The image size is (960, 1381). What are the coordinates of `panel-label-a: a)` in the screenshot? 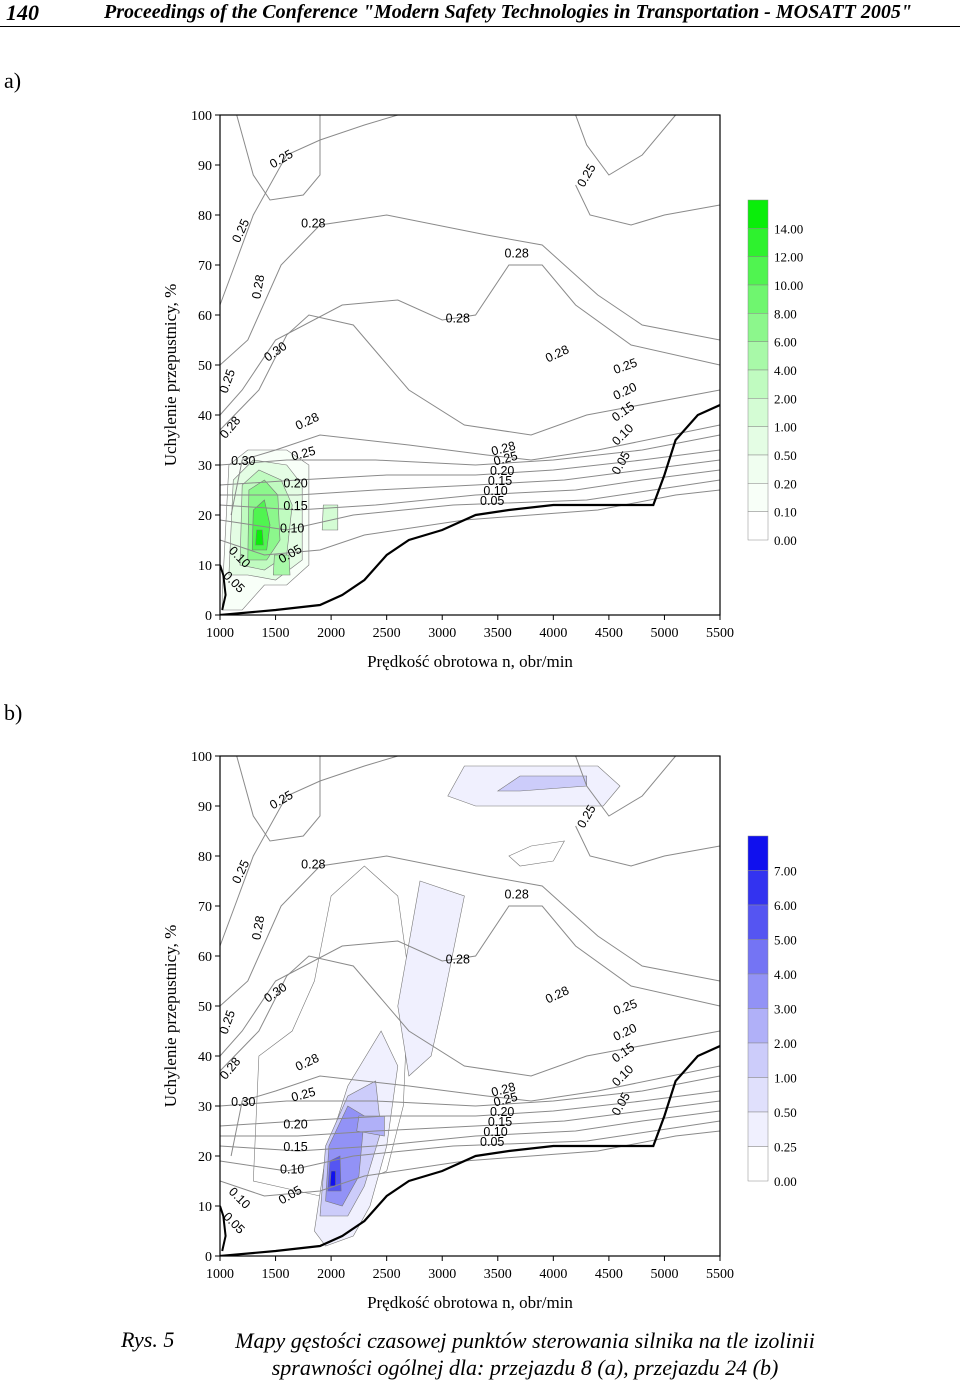 It's located at (13, 80).